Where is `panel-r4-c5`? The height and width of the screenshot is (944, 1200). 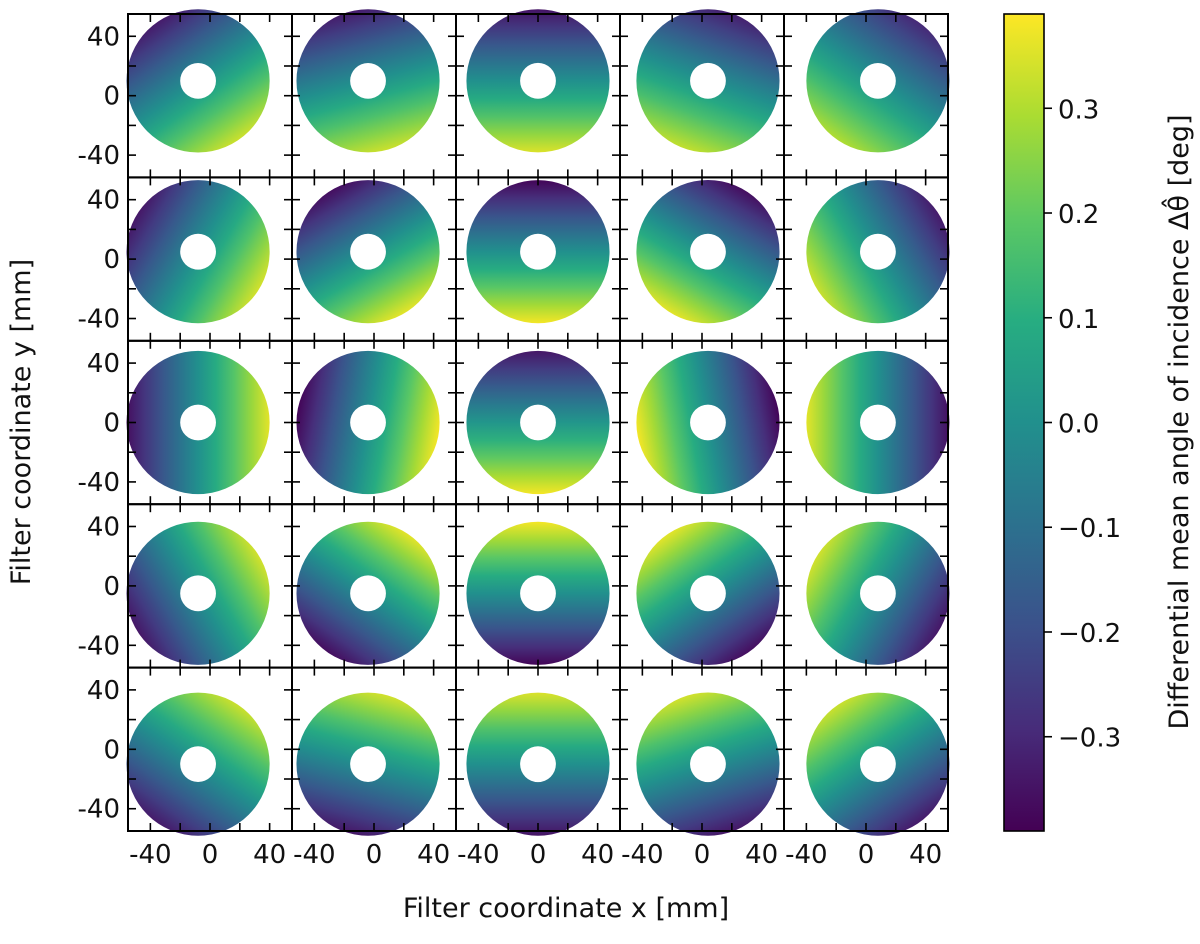 panel-r4-c5 is located at coordinates (866, 586).